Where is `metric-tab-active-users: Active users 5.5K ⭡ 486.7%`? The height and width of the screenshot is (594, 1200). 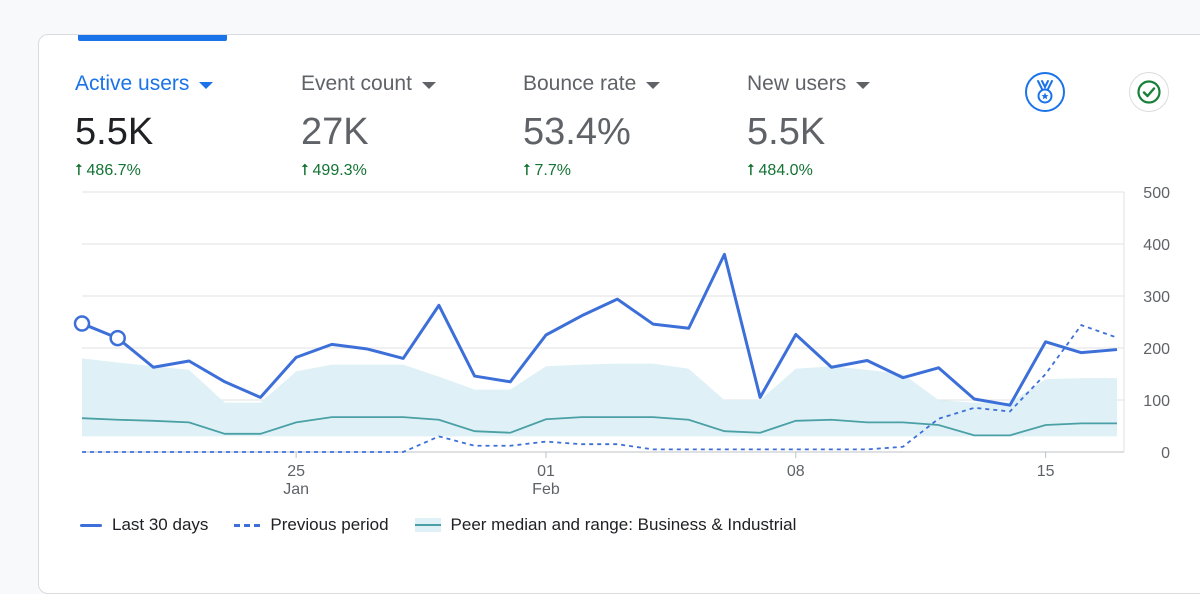 metric-tab-active-users: Active users 5.5K ⭡ 486.7% is located at coordinates (144, 125).